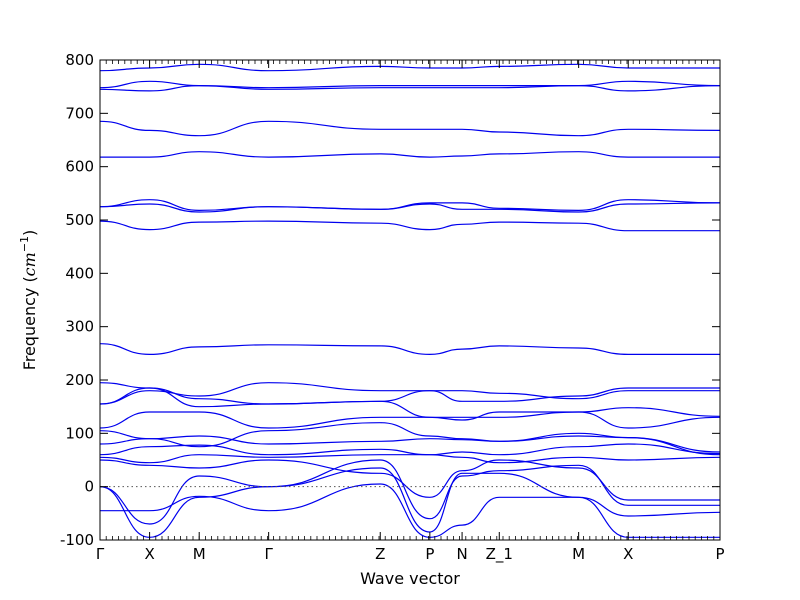 The height and width of the screenshot is (600, 800). What do you see at coordinates (79, 113) in the screenshot?
I see `y-tick-label: 700` at bounding box center [79, 113].